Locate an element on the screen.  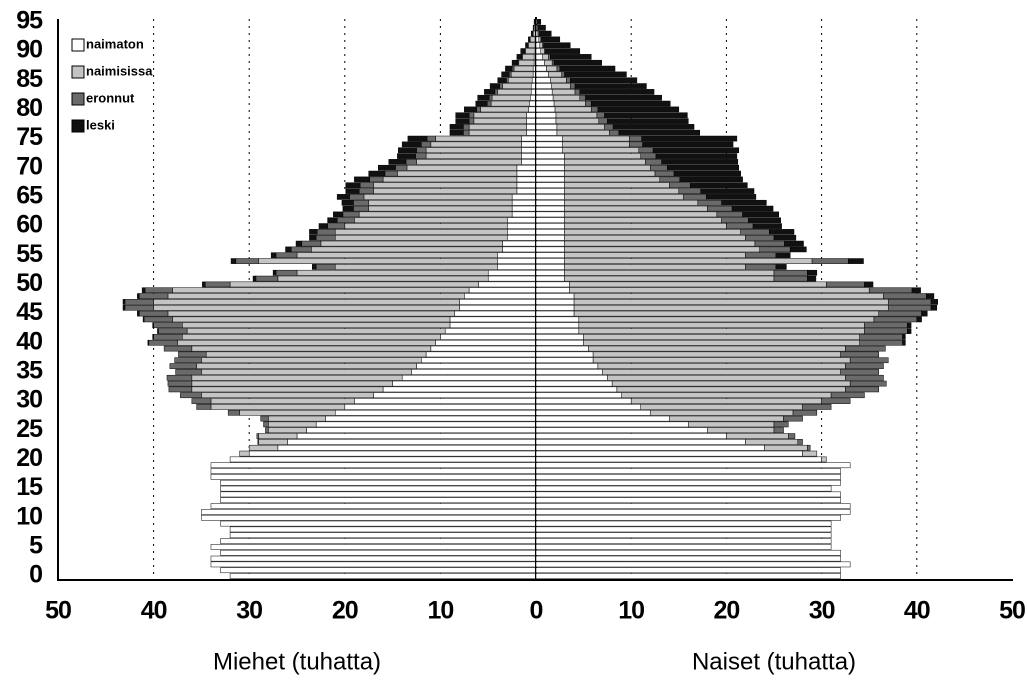
x-tick-label: 20 is located at coordinates (726, 611).